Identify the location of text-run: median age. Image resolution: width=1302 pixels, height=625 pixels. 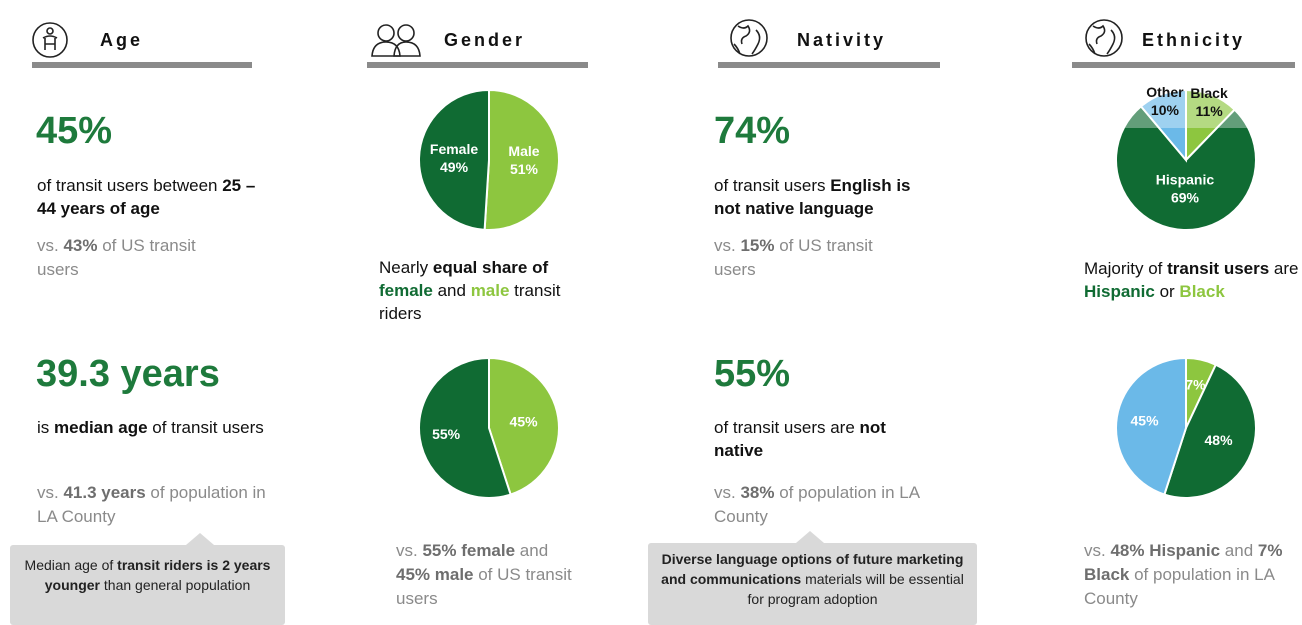
(101, 427).